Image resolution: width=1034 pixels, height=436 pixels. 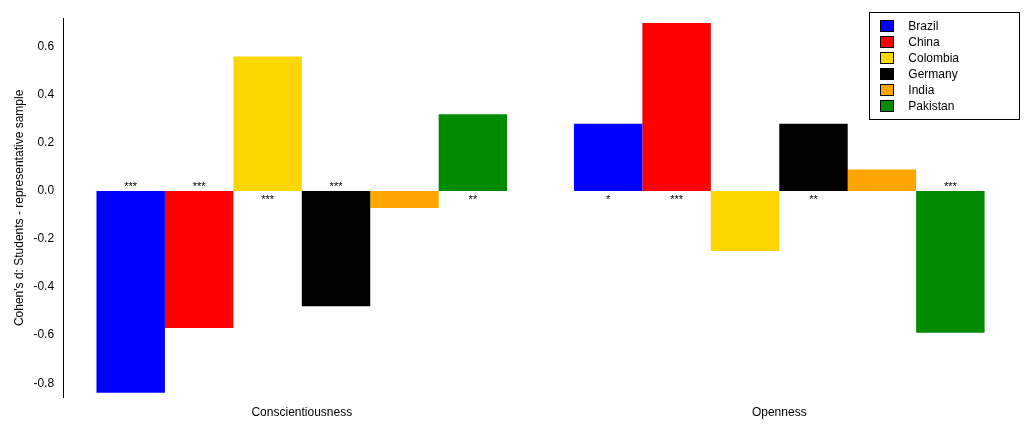 What do you see at coordinates (46, 94) in the screenshot?
I see `y-tick-label: 0.4` at bounding box center [46, 94].